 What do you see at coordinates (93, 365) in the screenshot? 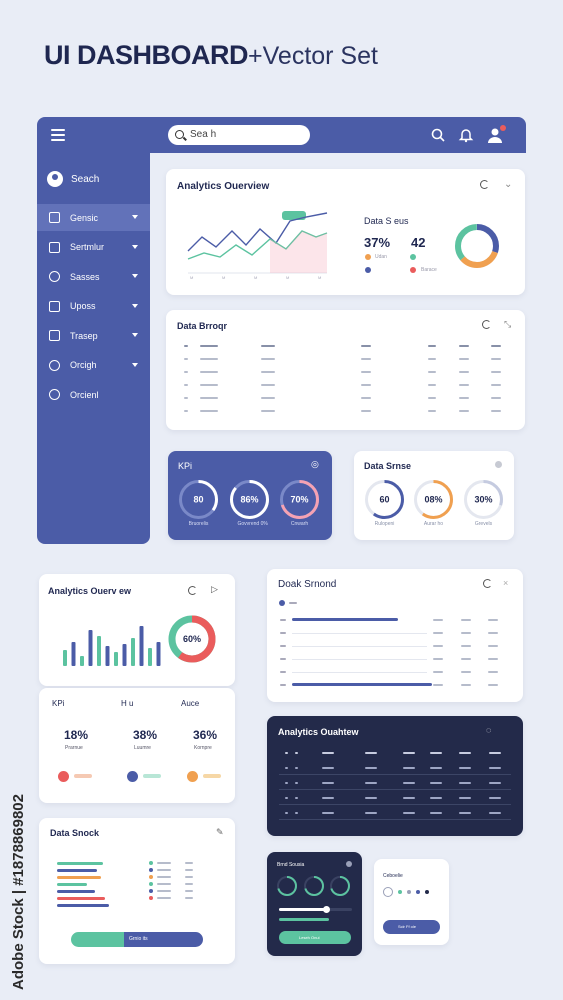
I see `sidebar-item: Orcigh` at bounding box center [93, 365].